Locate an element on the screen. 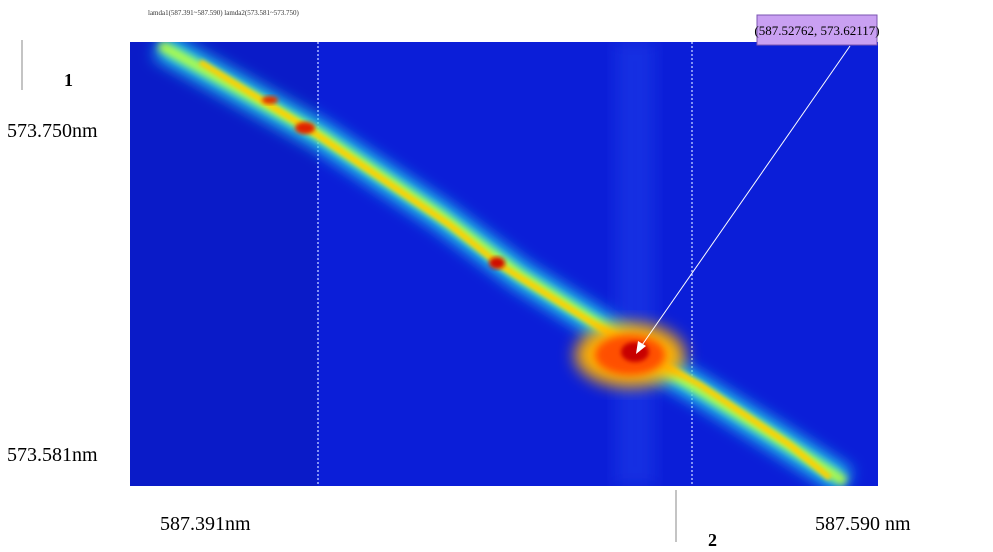 This screenshot has width=993, height=552. x-label: 587.590 nm is located at coordinates (863, 524).